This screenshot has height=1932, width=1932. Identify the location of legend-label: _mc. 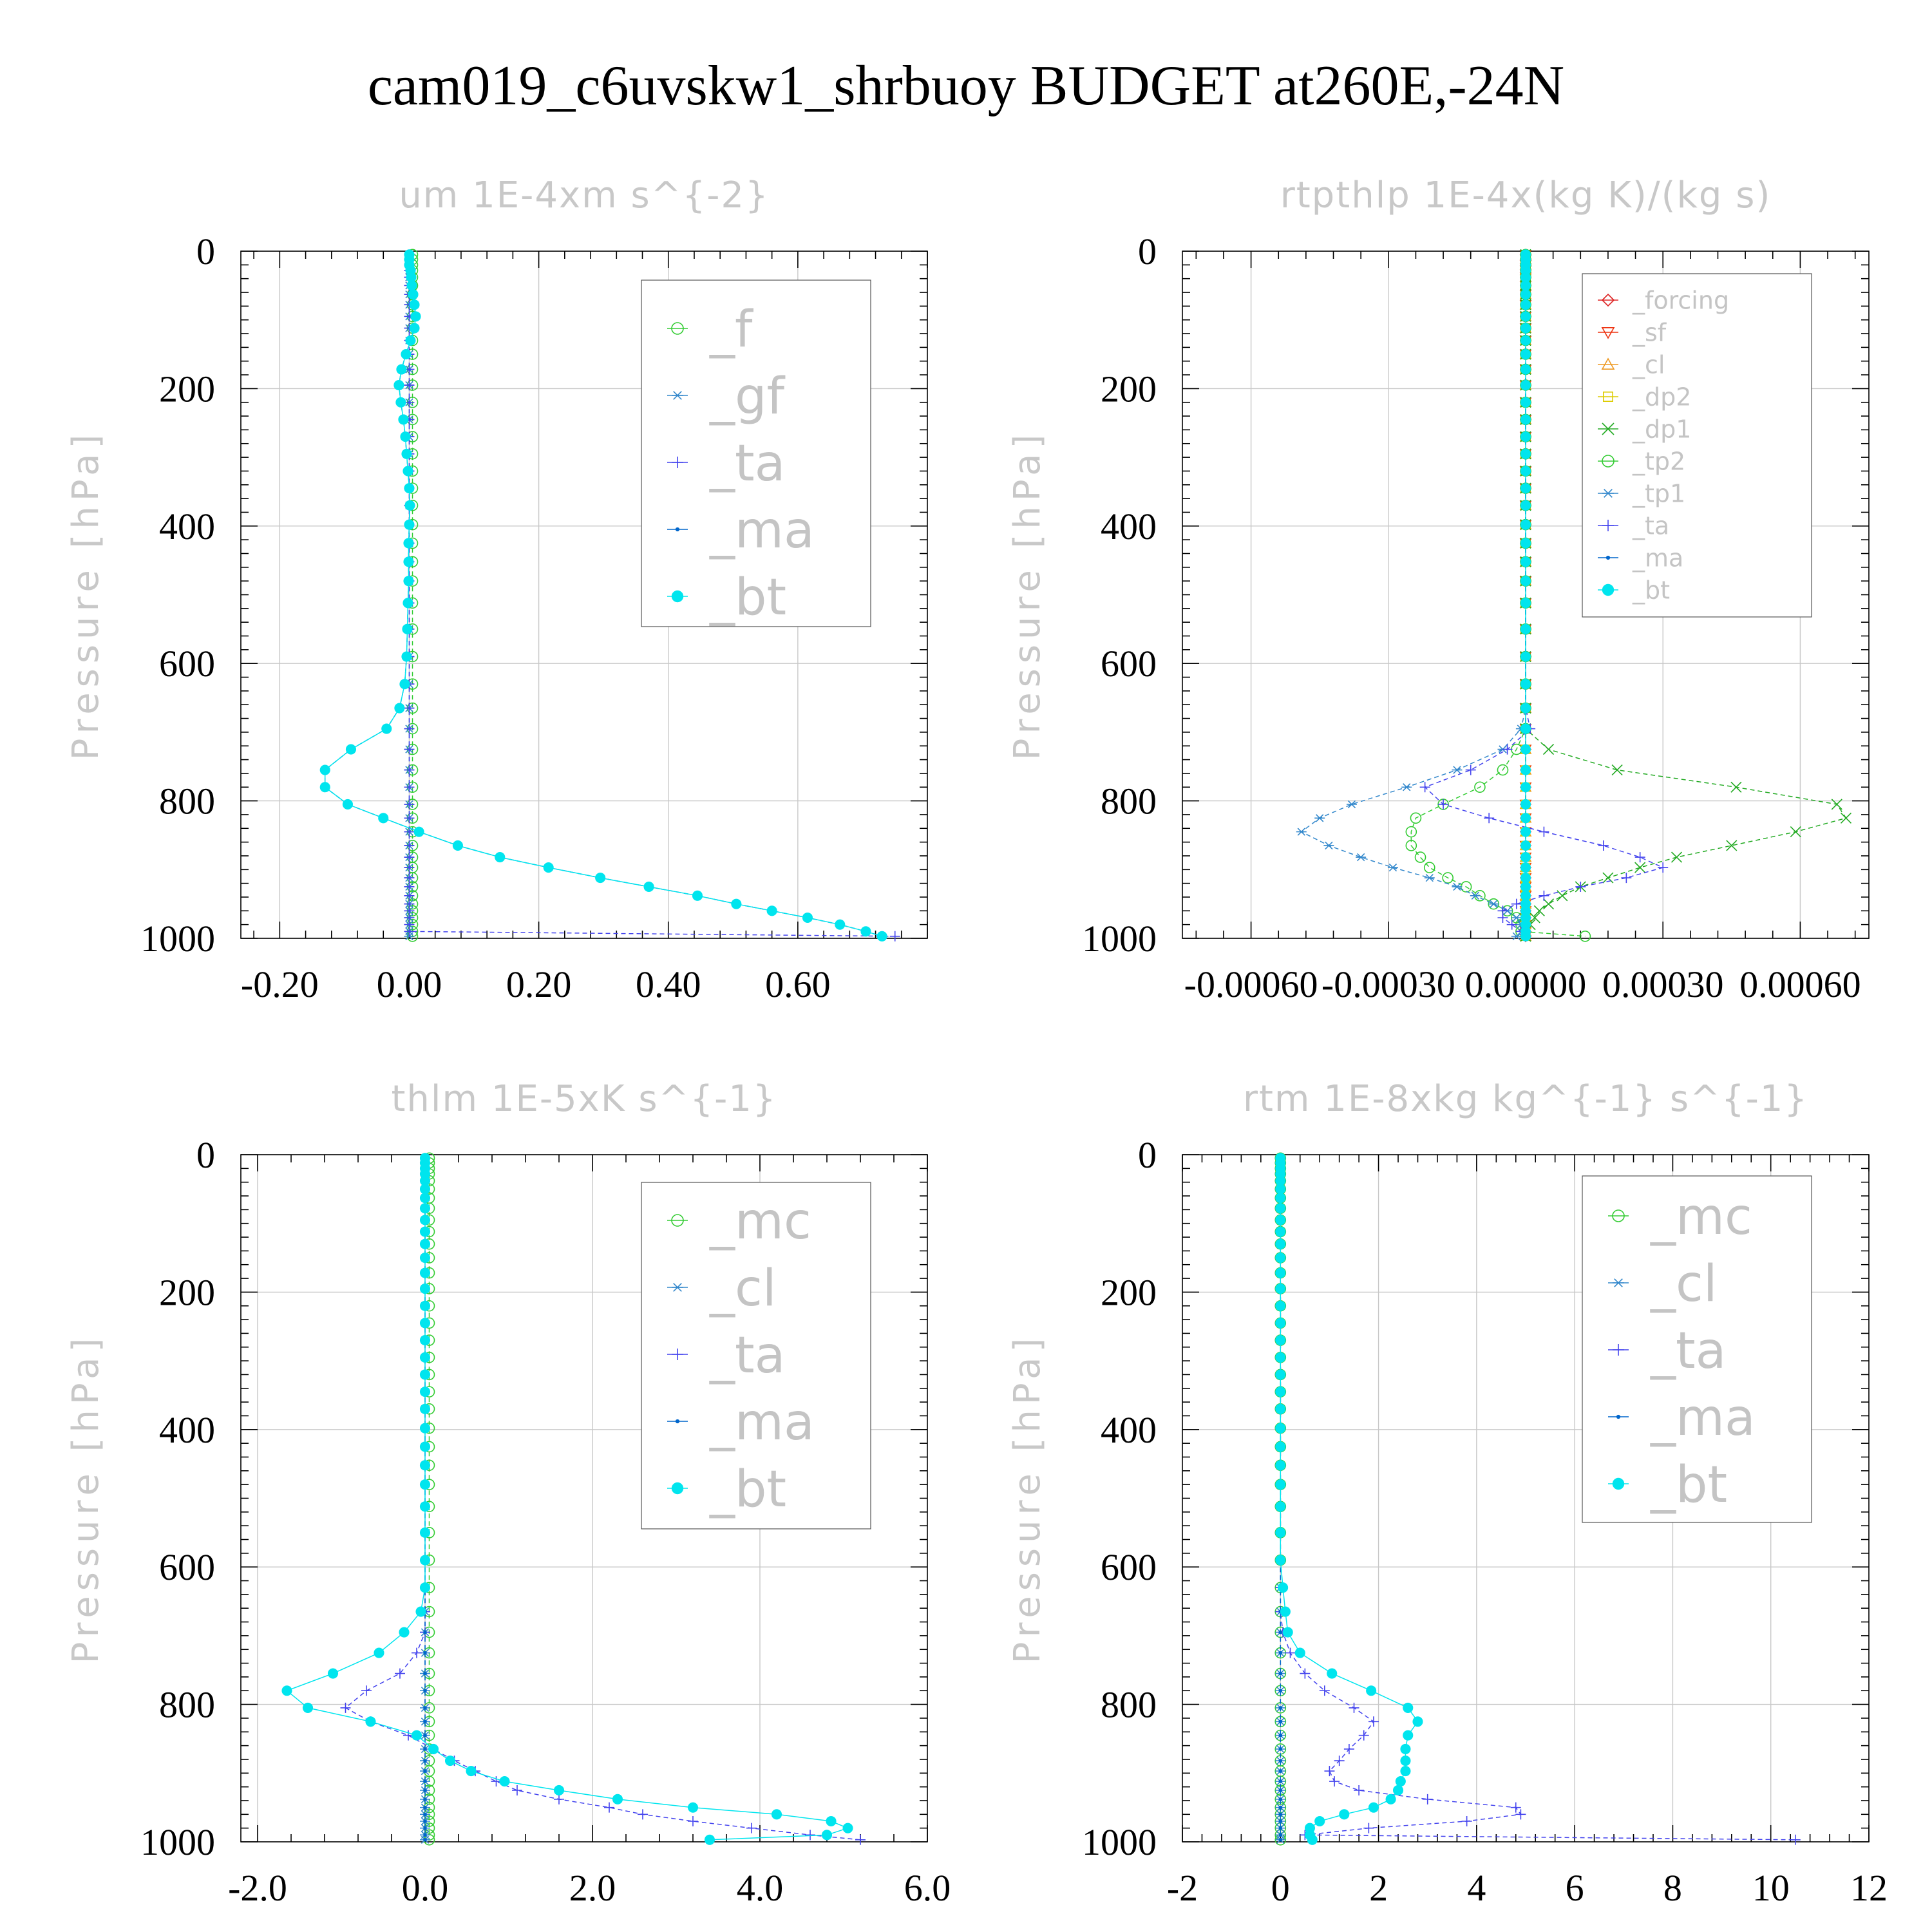
(760, 1222).